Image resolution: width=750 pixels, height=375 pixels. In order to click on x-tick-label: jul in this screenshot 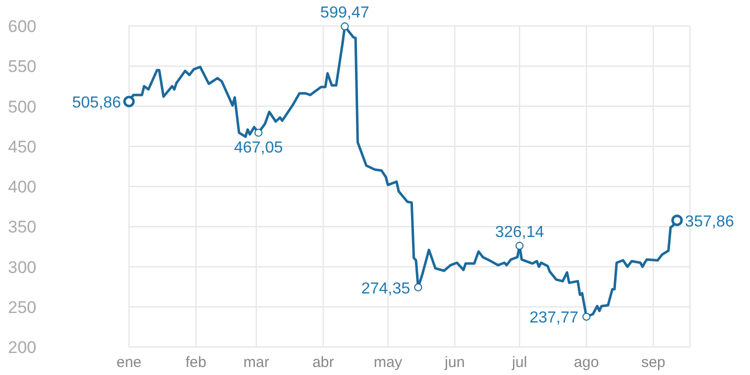, I will do `click(519, 362)`.